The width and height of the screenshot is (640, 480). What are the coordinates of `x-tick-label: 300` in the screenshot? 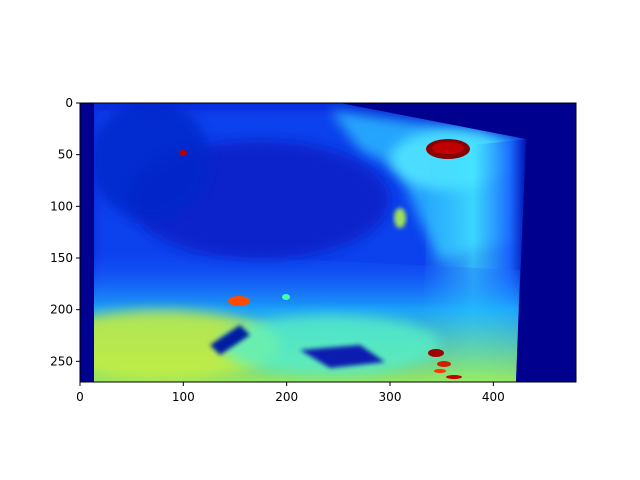 It's located at (390, 397).